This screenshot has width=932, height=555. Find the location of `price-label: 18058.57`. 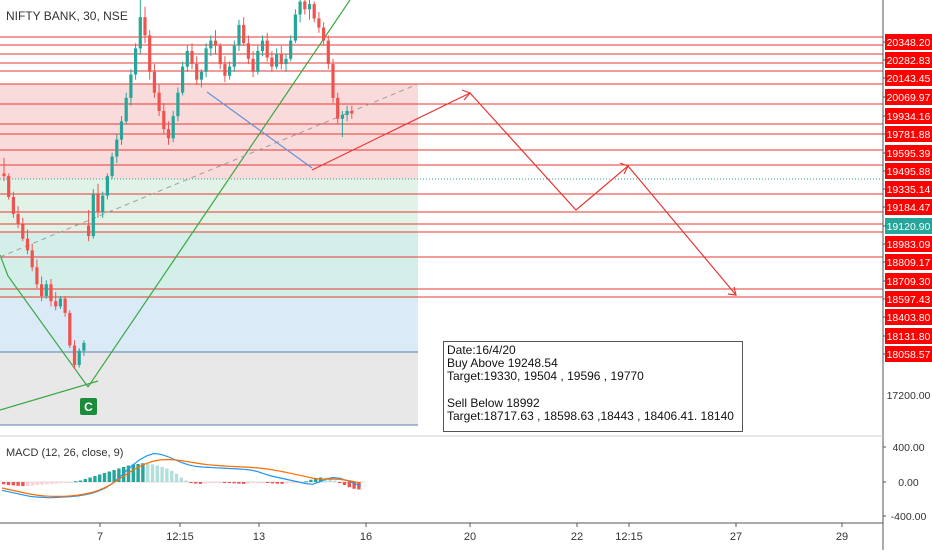

price-label: 18058.57 is located at coordinates (909, 355).